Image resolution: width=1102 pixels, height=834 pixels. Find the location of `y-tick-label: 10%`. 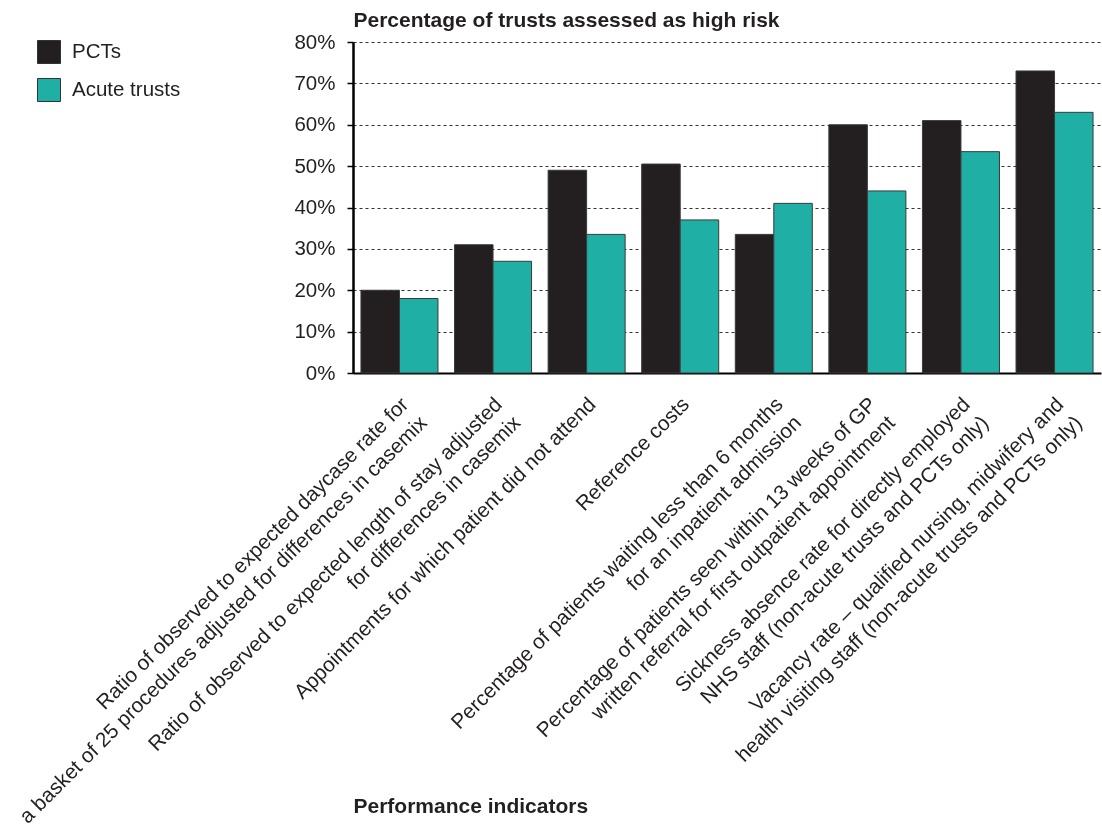

y-tick-label: 10% is located at coordinates (315, 331).